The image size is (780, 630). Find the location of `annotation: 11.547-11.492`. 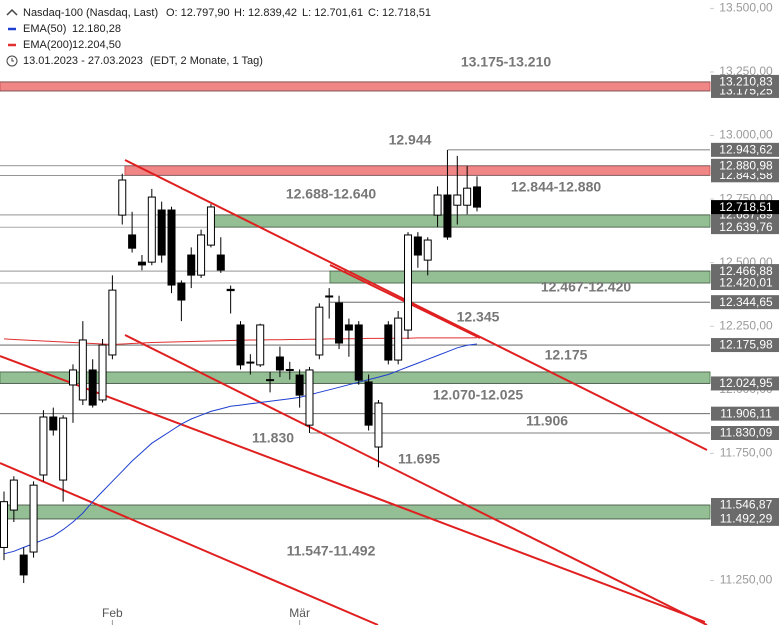

annotation: 11.547-11.492 is located at coordinates (331, 551).